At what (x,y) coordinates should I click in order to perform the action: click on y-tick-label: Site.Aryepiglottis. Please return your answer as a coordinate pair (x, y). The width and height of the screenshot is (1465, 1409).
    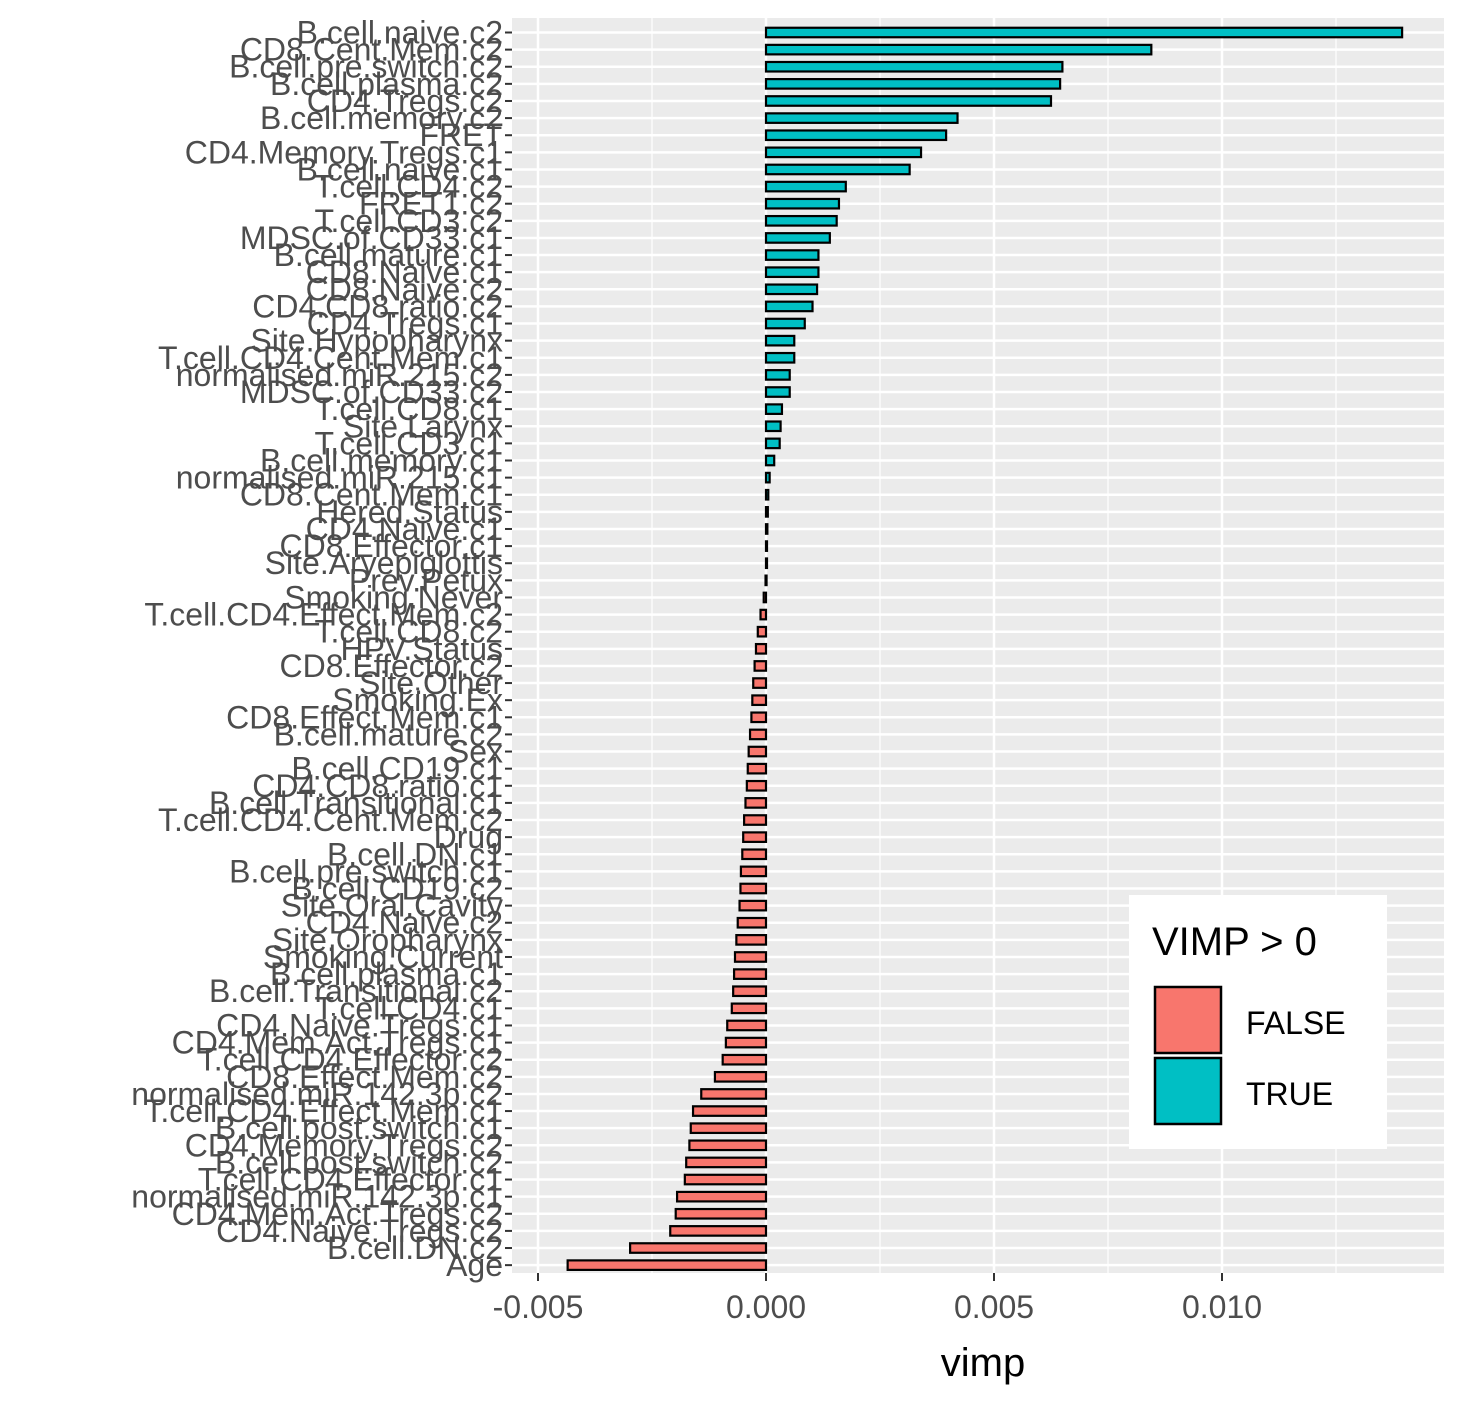
    Looking at the image, I should click on (384, 563).